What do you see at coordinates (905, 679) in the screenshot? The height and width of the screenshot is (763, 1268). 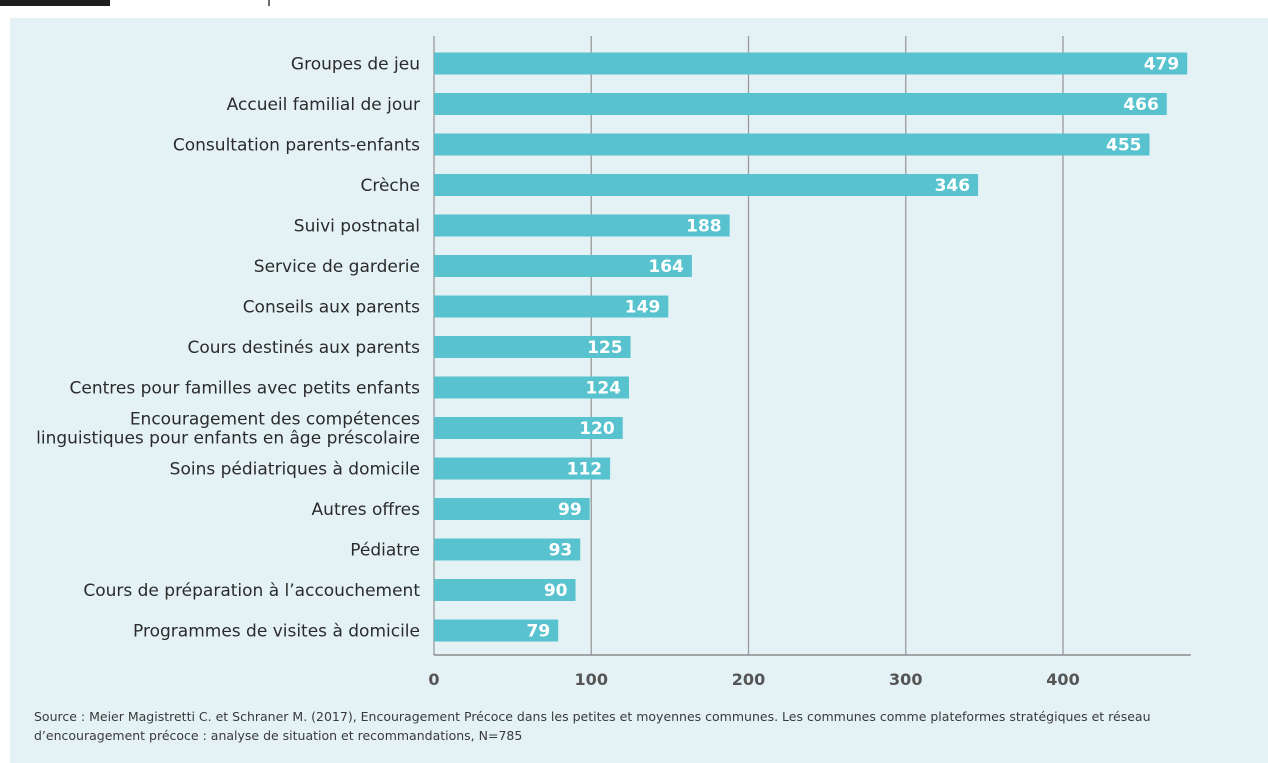 I see `x-tick-label: 300` at bounding box center [905, 679].